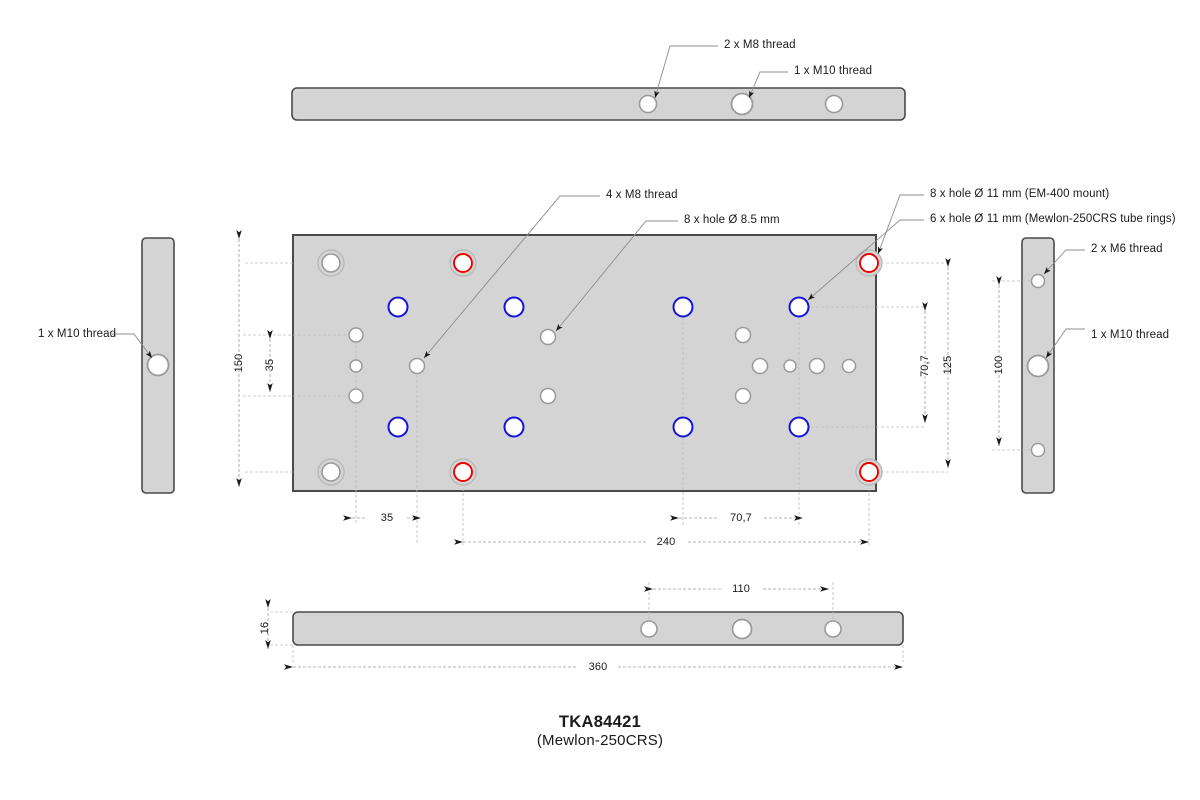 The image size is (1200, 800). Describe the element at coordinates (833, 71) in the screenshot. I see `annotation-top-m10: 1 x M10 thread` at that location.